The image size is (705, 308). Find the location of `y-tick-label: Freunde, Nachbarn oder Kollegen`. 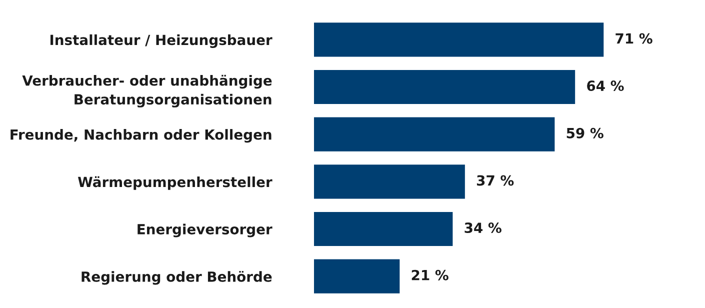

y-tick-label: Freunde, Nachbarn oder Kollegen is located at coordinates (141, 136).